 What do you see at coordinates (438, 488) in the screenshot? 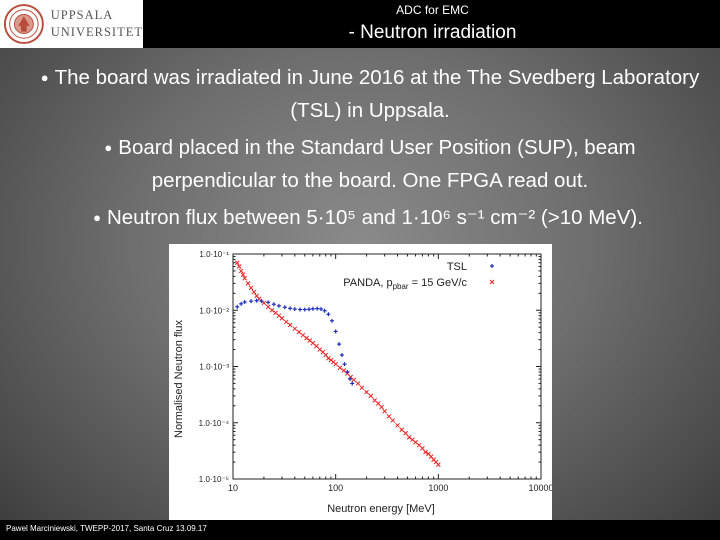
I see `x-tick-label: 1000` at bounding box center [438, 488].